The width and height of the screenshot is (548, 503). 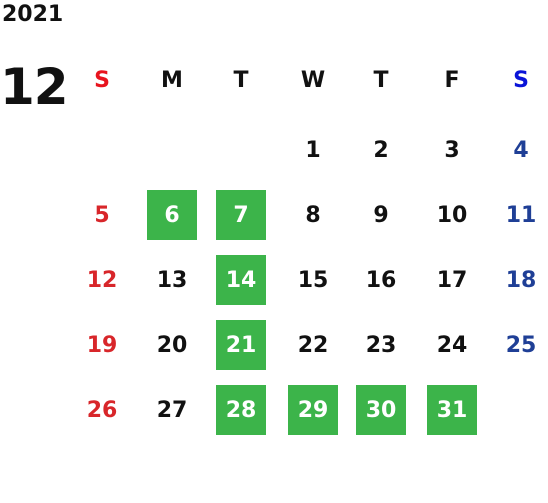 What do you see at coordinates (521, 345) in the screenshot?
I see `day-cell: 25` at bounding box center [521, 345].